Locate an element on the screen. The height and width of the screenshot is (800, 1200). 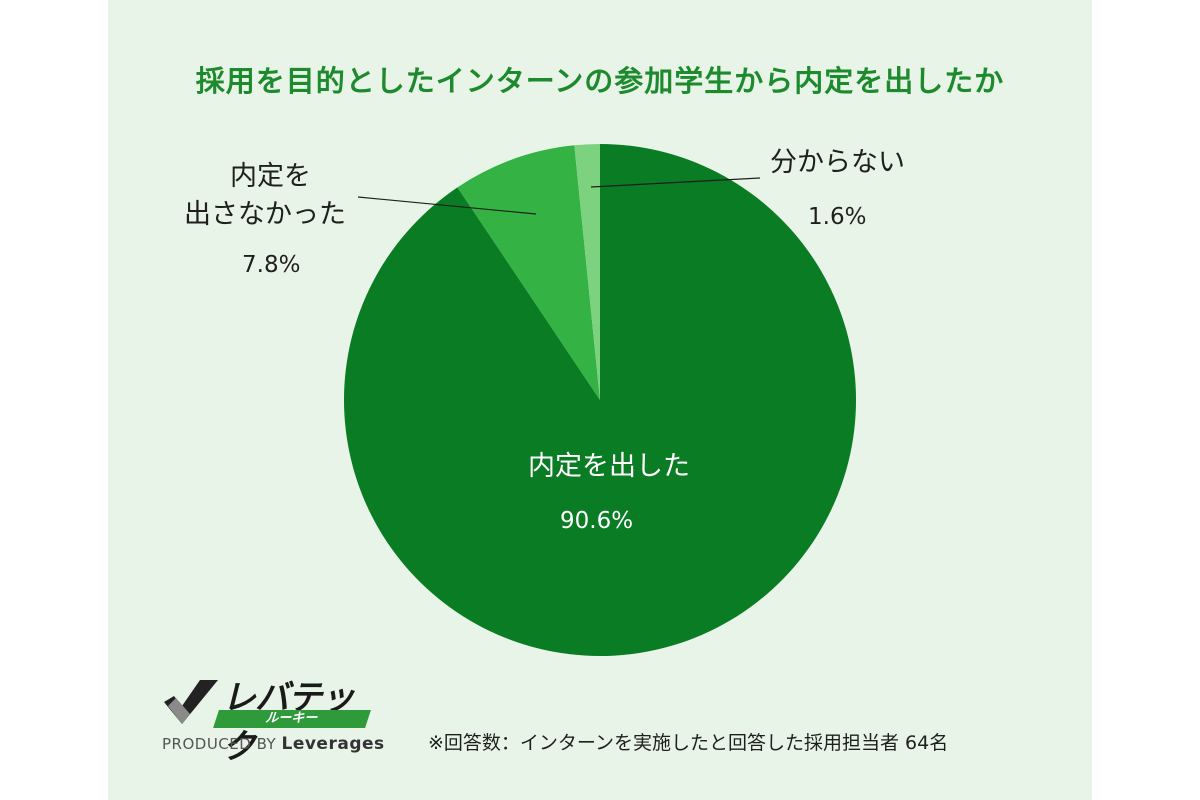
logo-subtext: ルーキー is located at coordinates (292, 719).